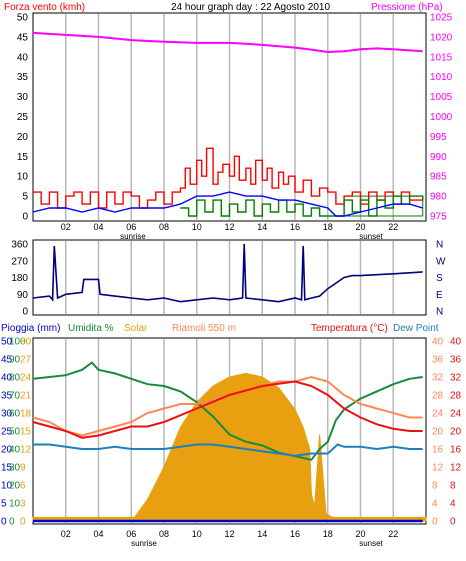 This screenshot has height=561, width=466. Describe the element at coordinates (438, 414) in the screenshot. I see `temp-y-tick-left: 24` at that location.